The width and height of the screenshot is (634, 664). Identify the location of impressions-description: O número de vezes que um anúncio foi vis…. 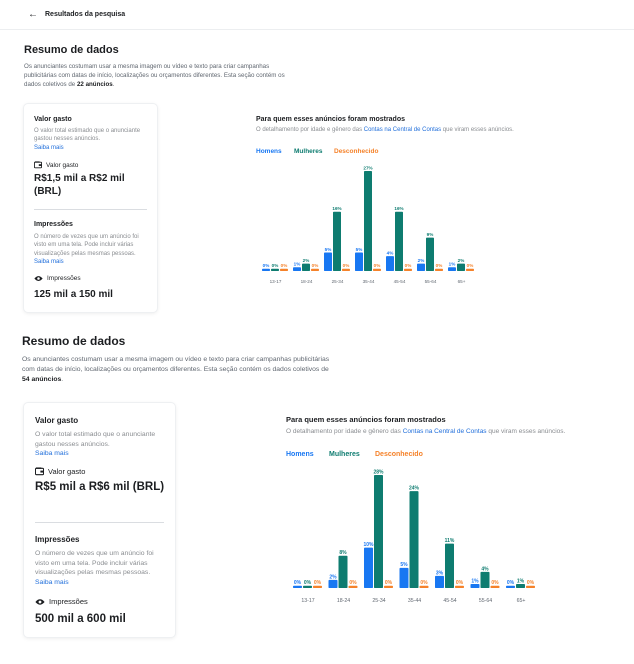
(101, 568).